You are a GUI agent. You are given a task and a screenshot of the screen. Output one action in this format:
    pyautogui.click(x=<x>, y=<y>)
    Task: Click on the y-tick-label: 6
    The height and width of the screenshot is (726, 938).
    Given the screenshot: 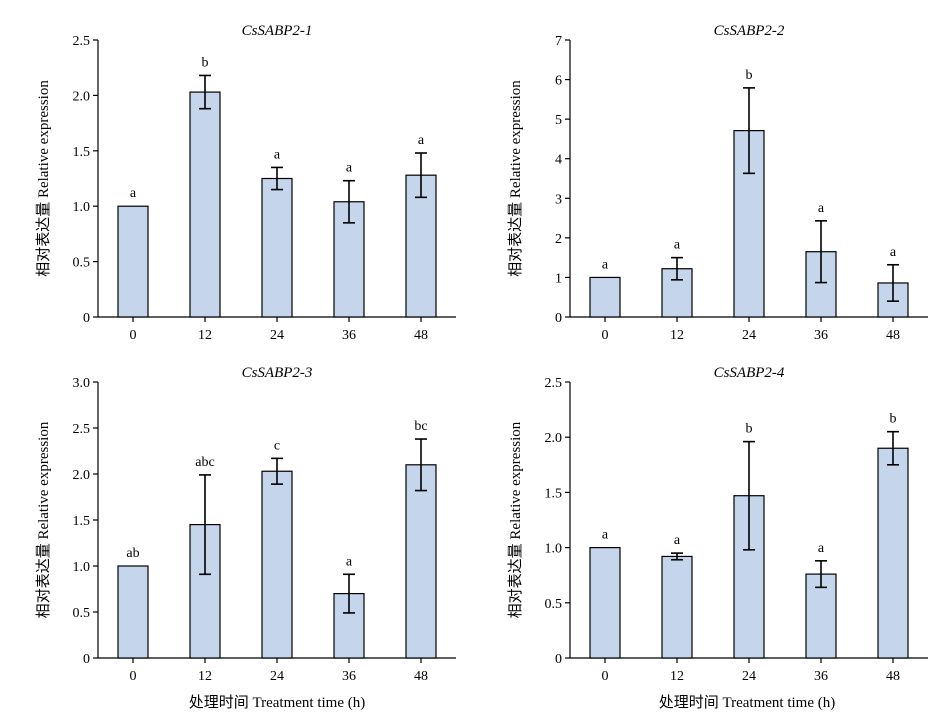 What is the action you would take?
    pyautogui.click(x=558, y=81)
    